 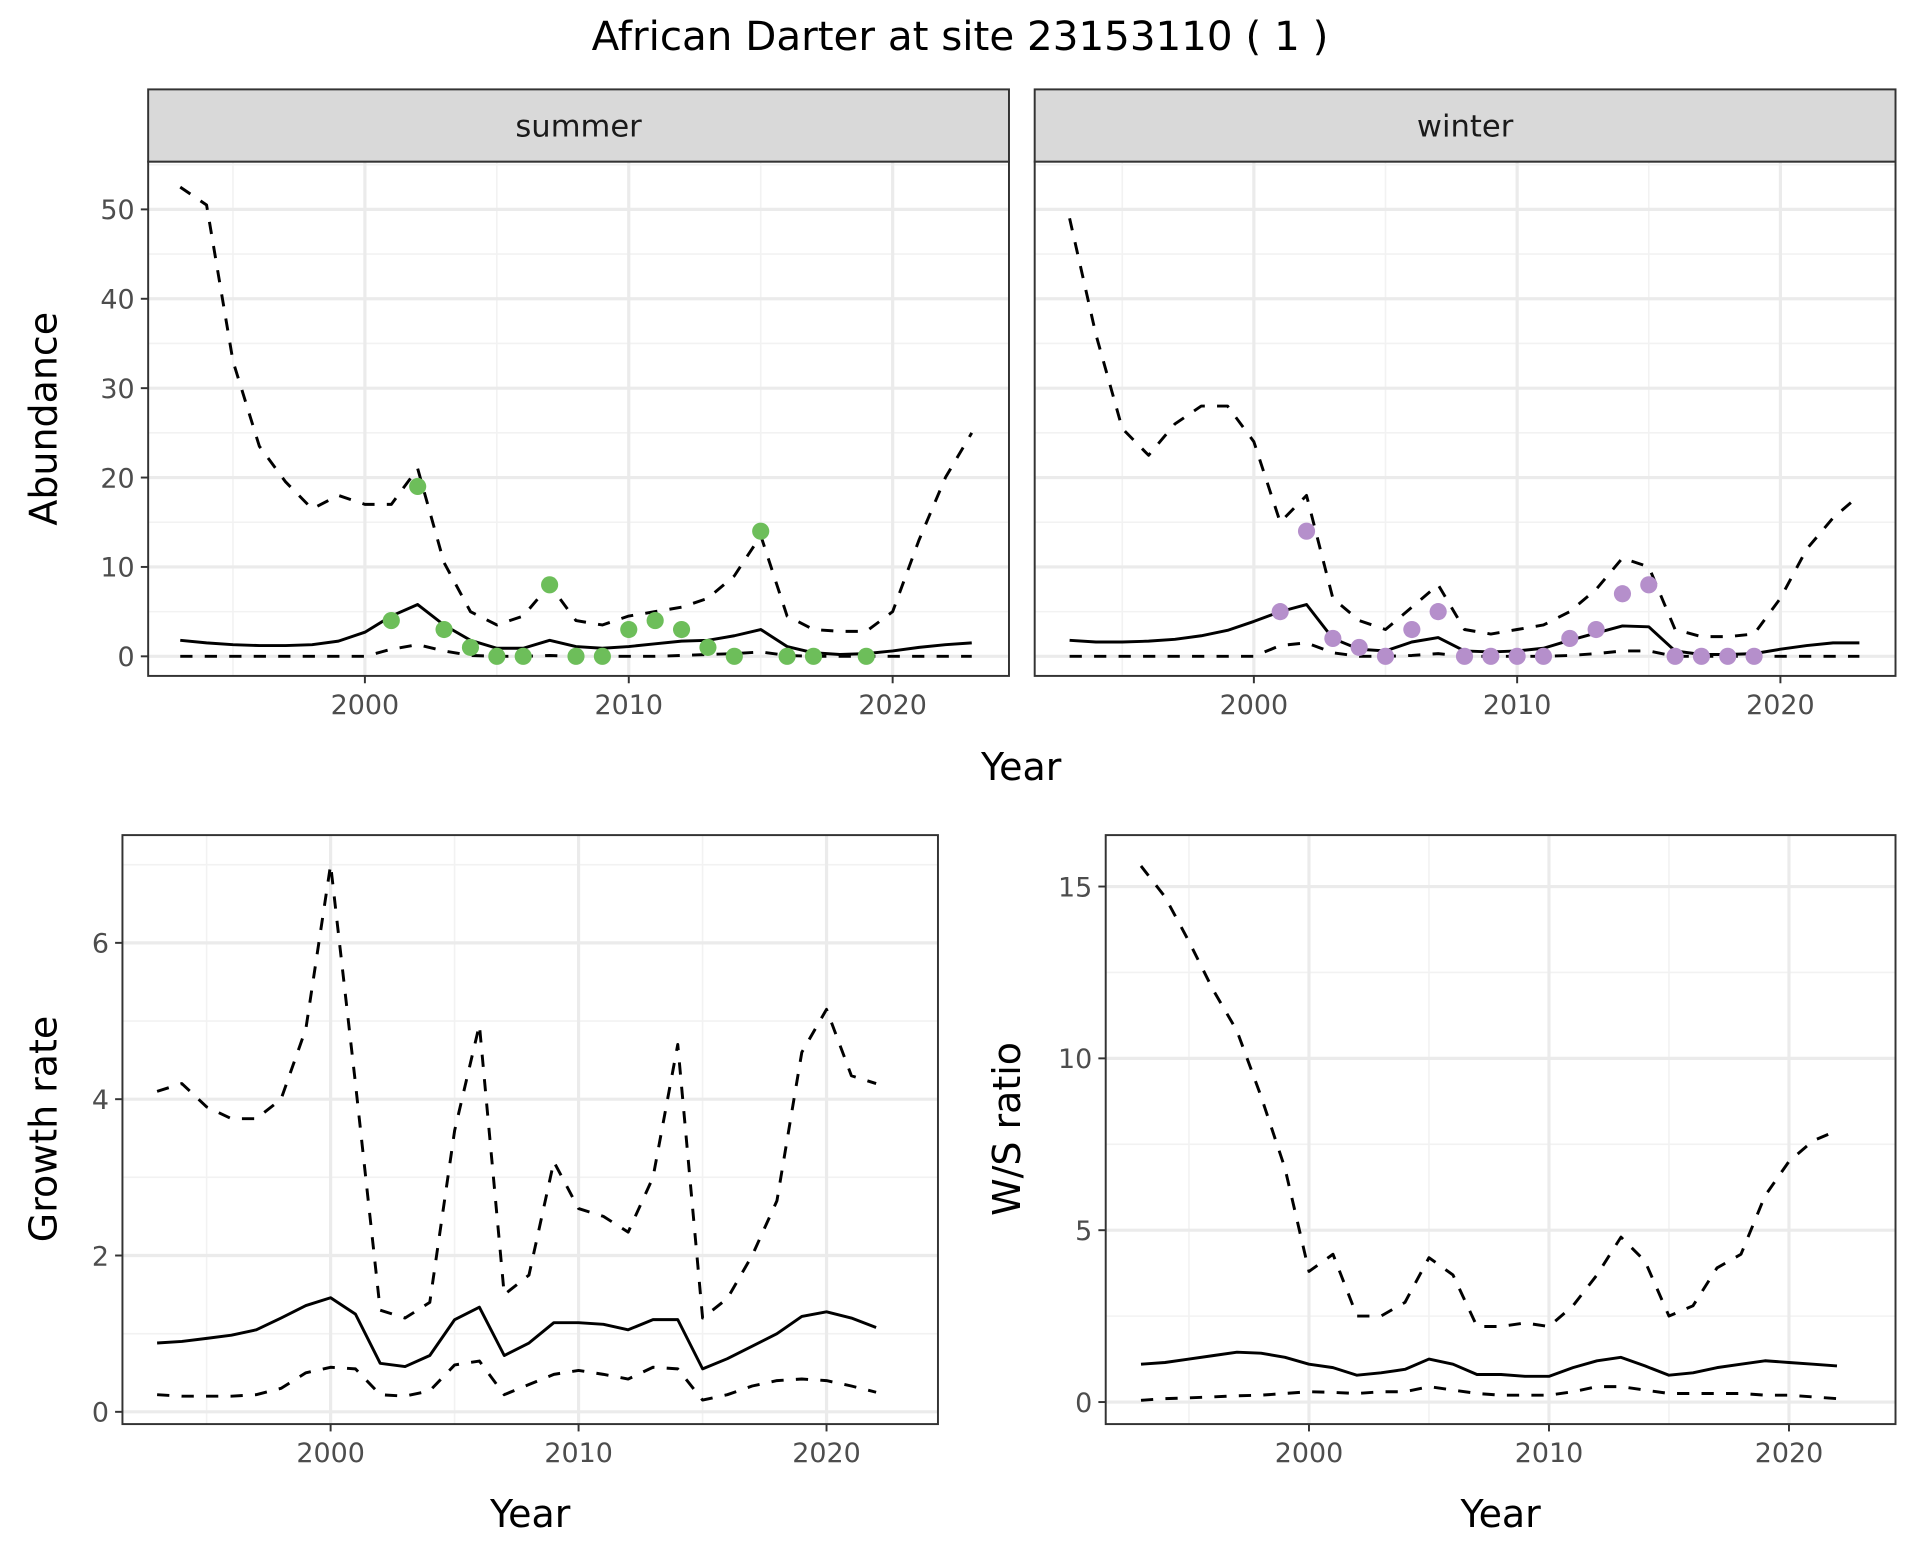 What do you see at coordinates (100, 1256) in the screenshot?
I see `y-tick-label: 2` at bounding box center [100, 1256].